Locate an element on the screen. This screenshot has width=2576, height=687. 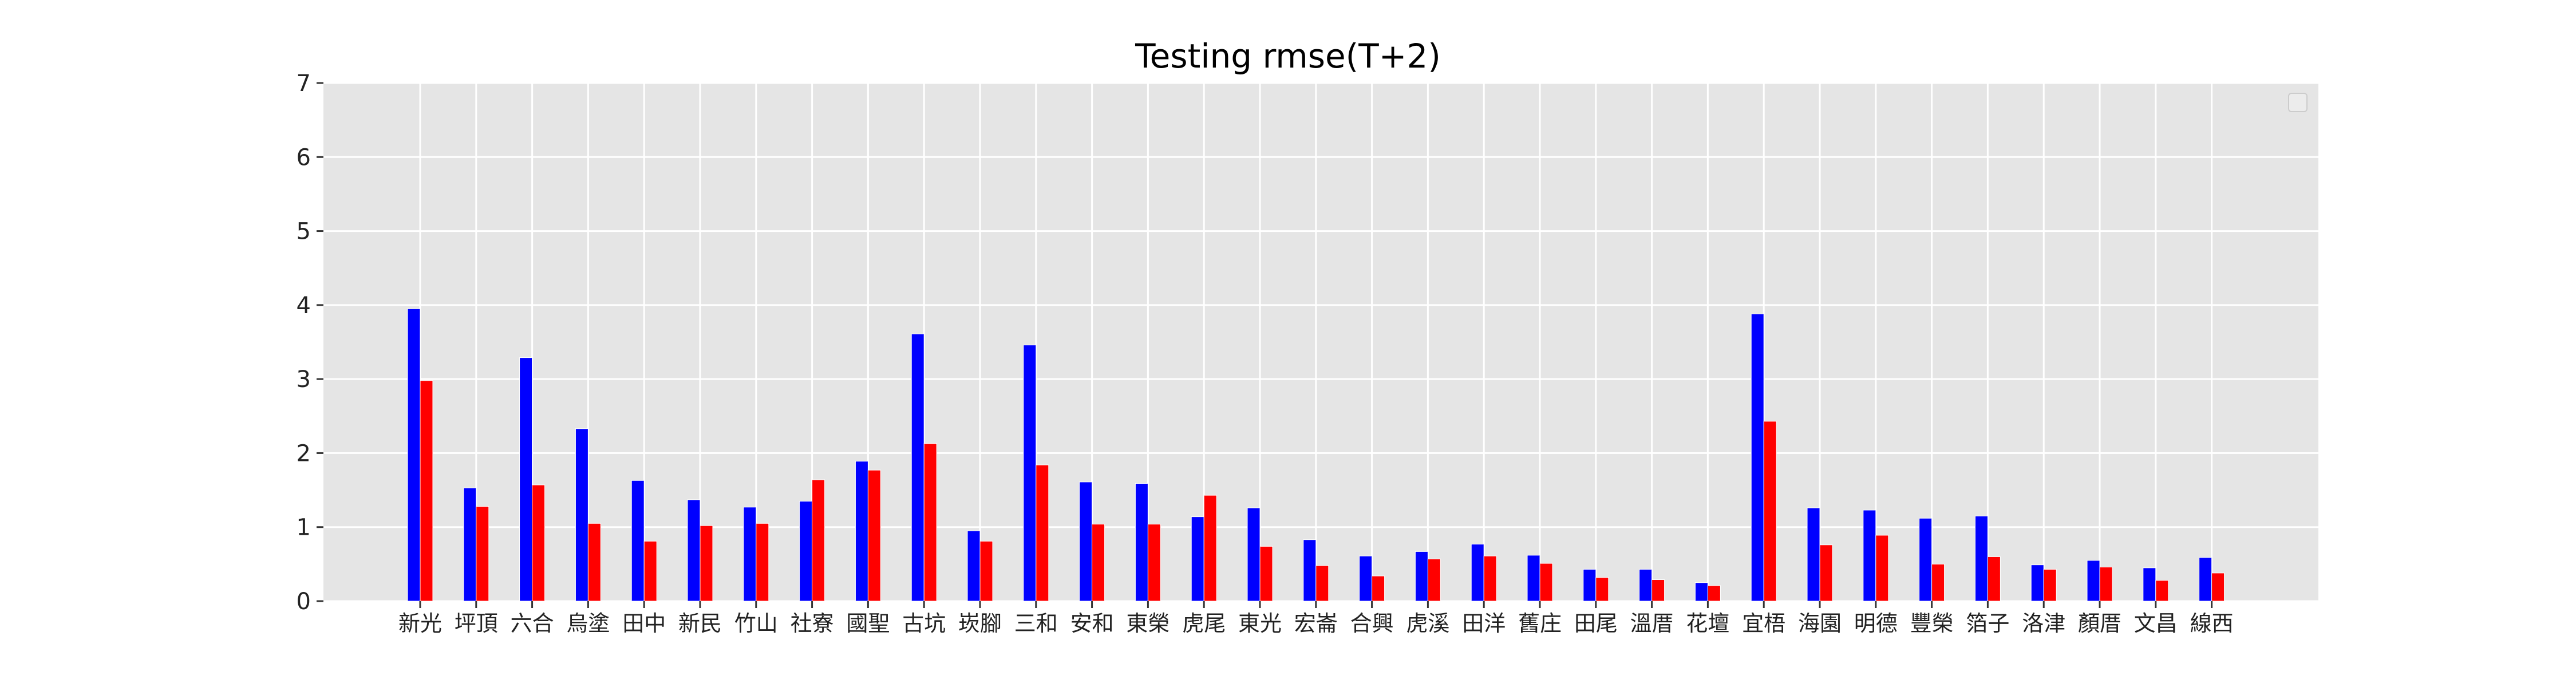
x-tick-label: 洛津 is located at coordinates (2043, 623).